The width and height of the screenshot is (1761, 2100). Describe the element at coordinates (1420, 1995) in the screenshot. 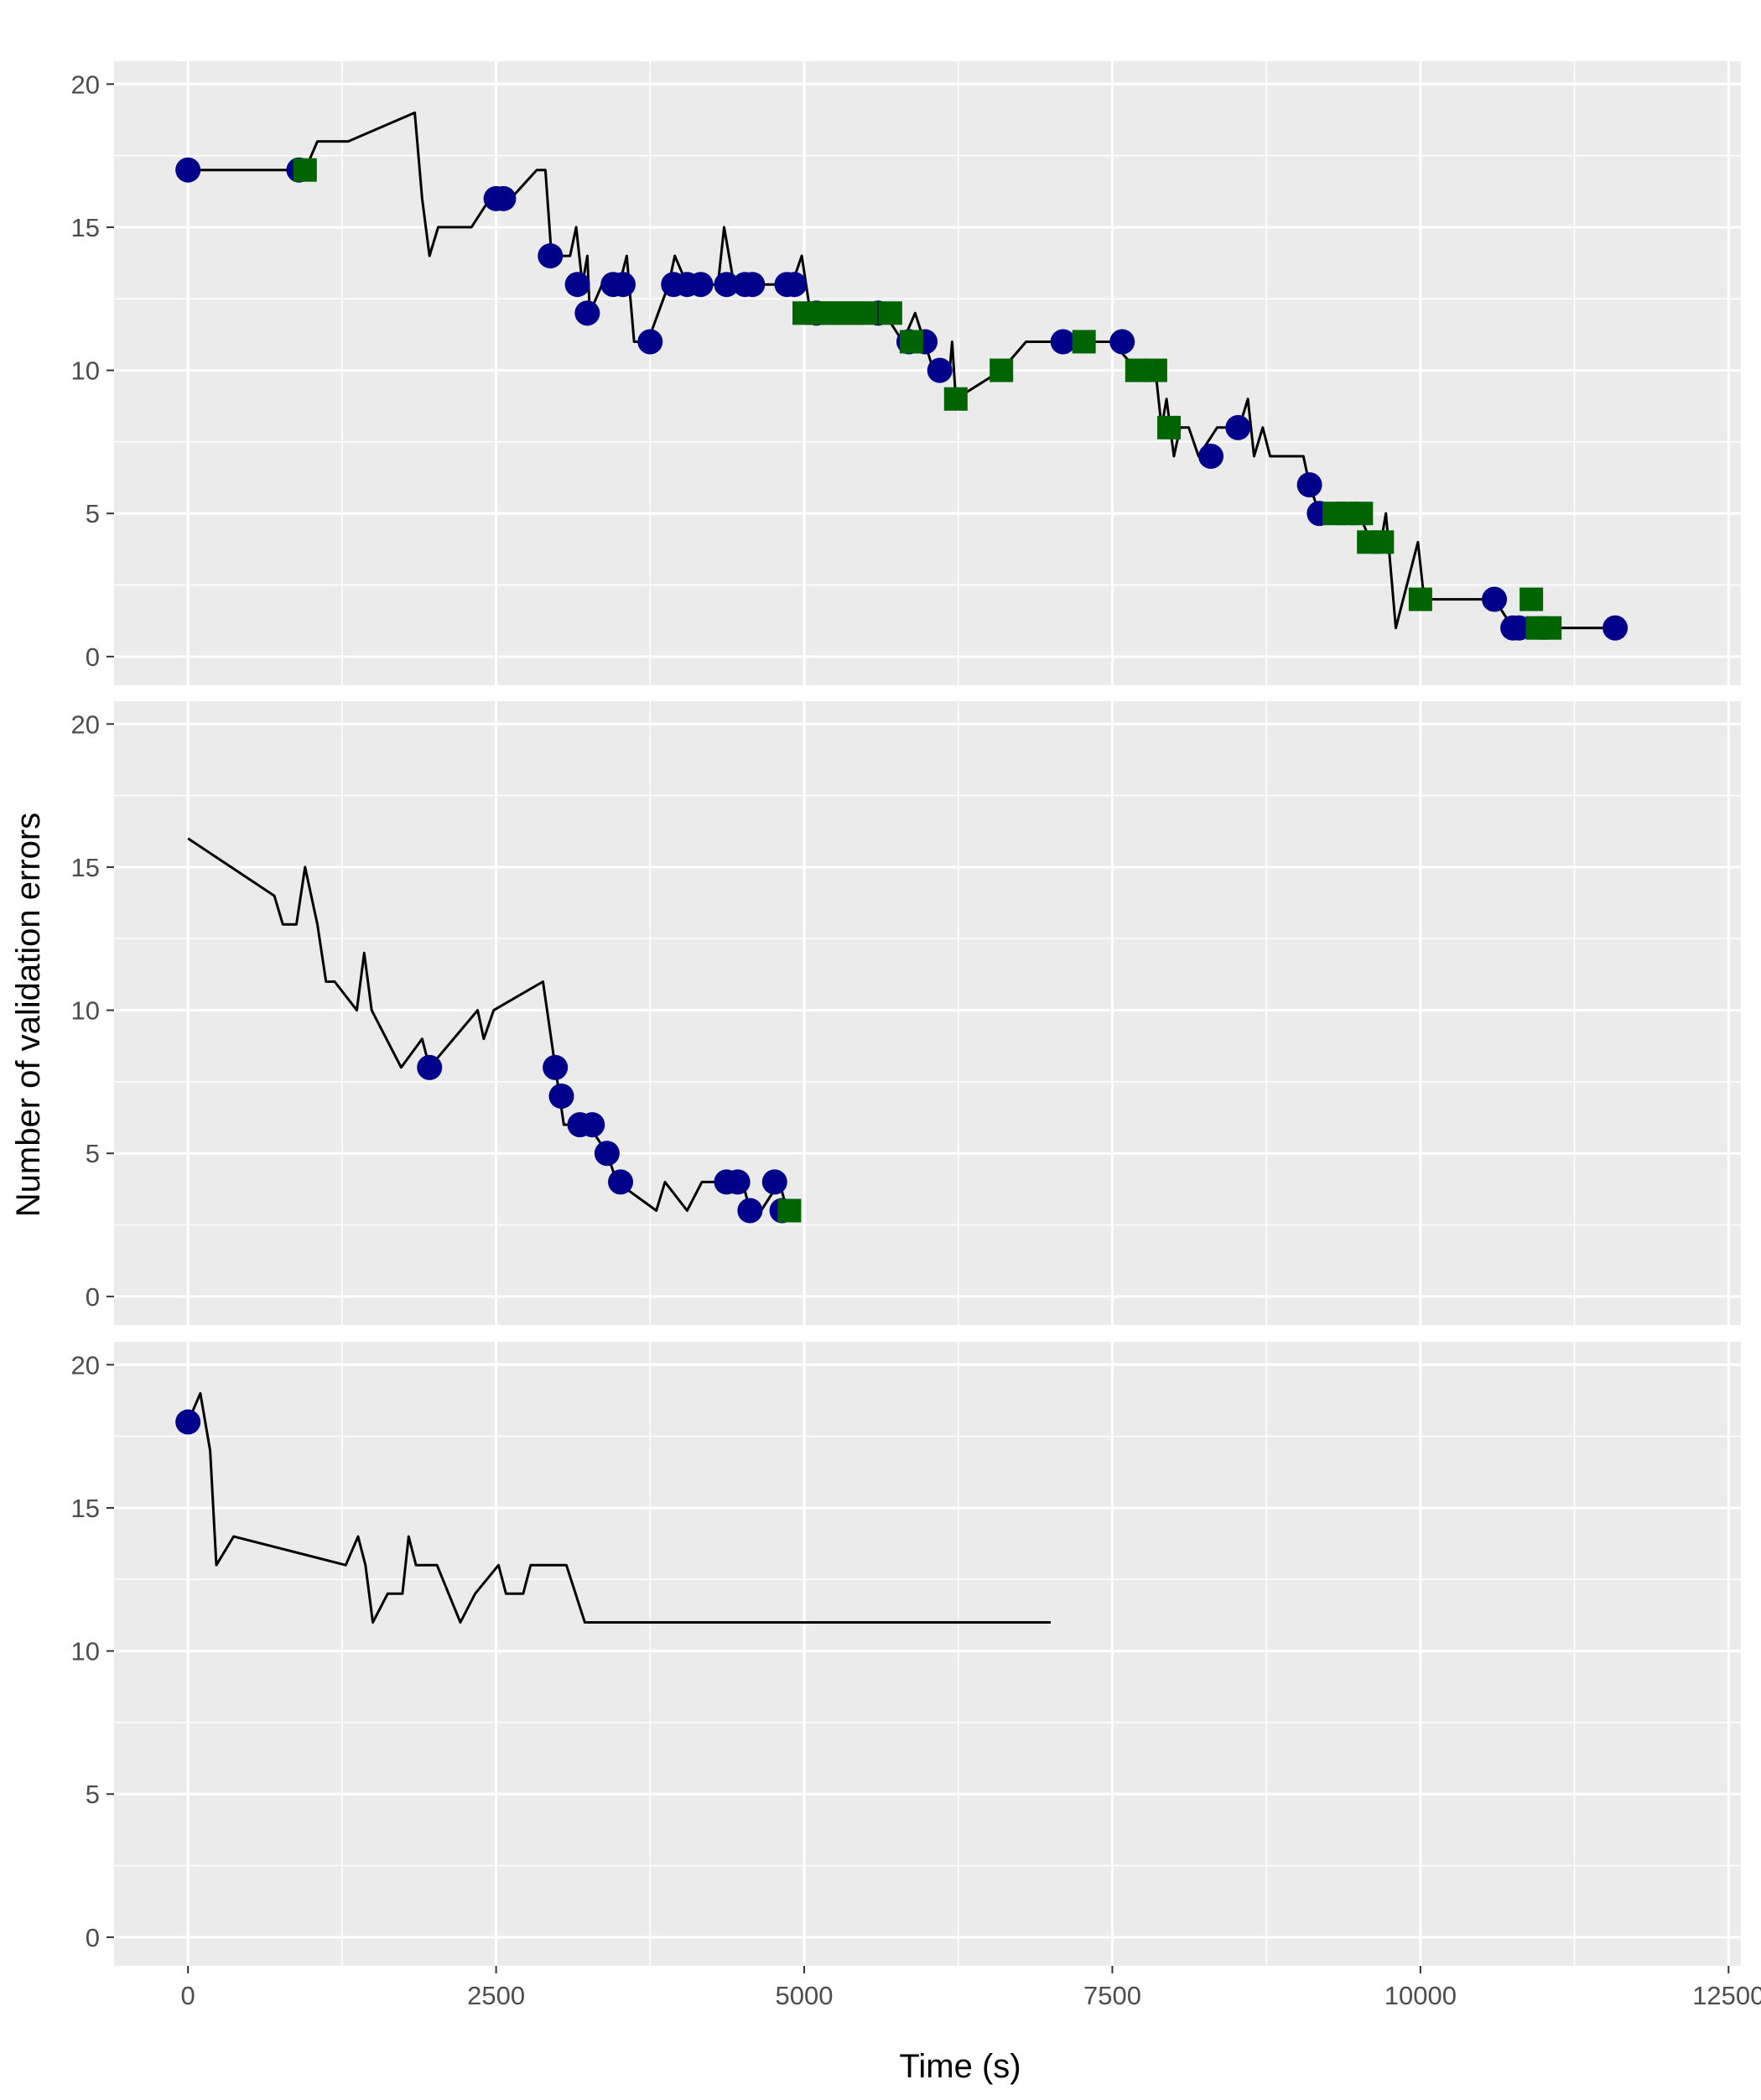

I see `x-tick-label: 10000` at that location.